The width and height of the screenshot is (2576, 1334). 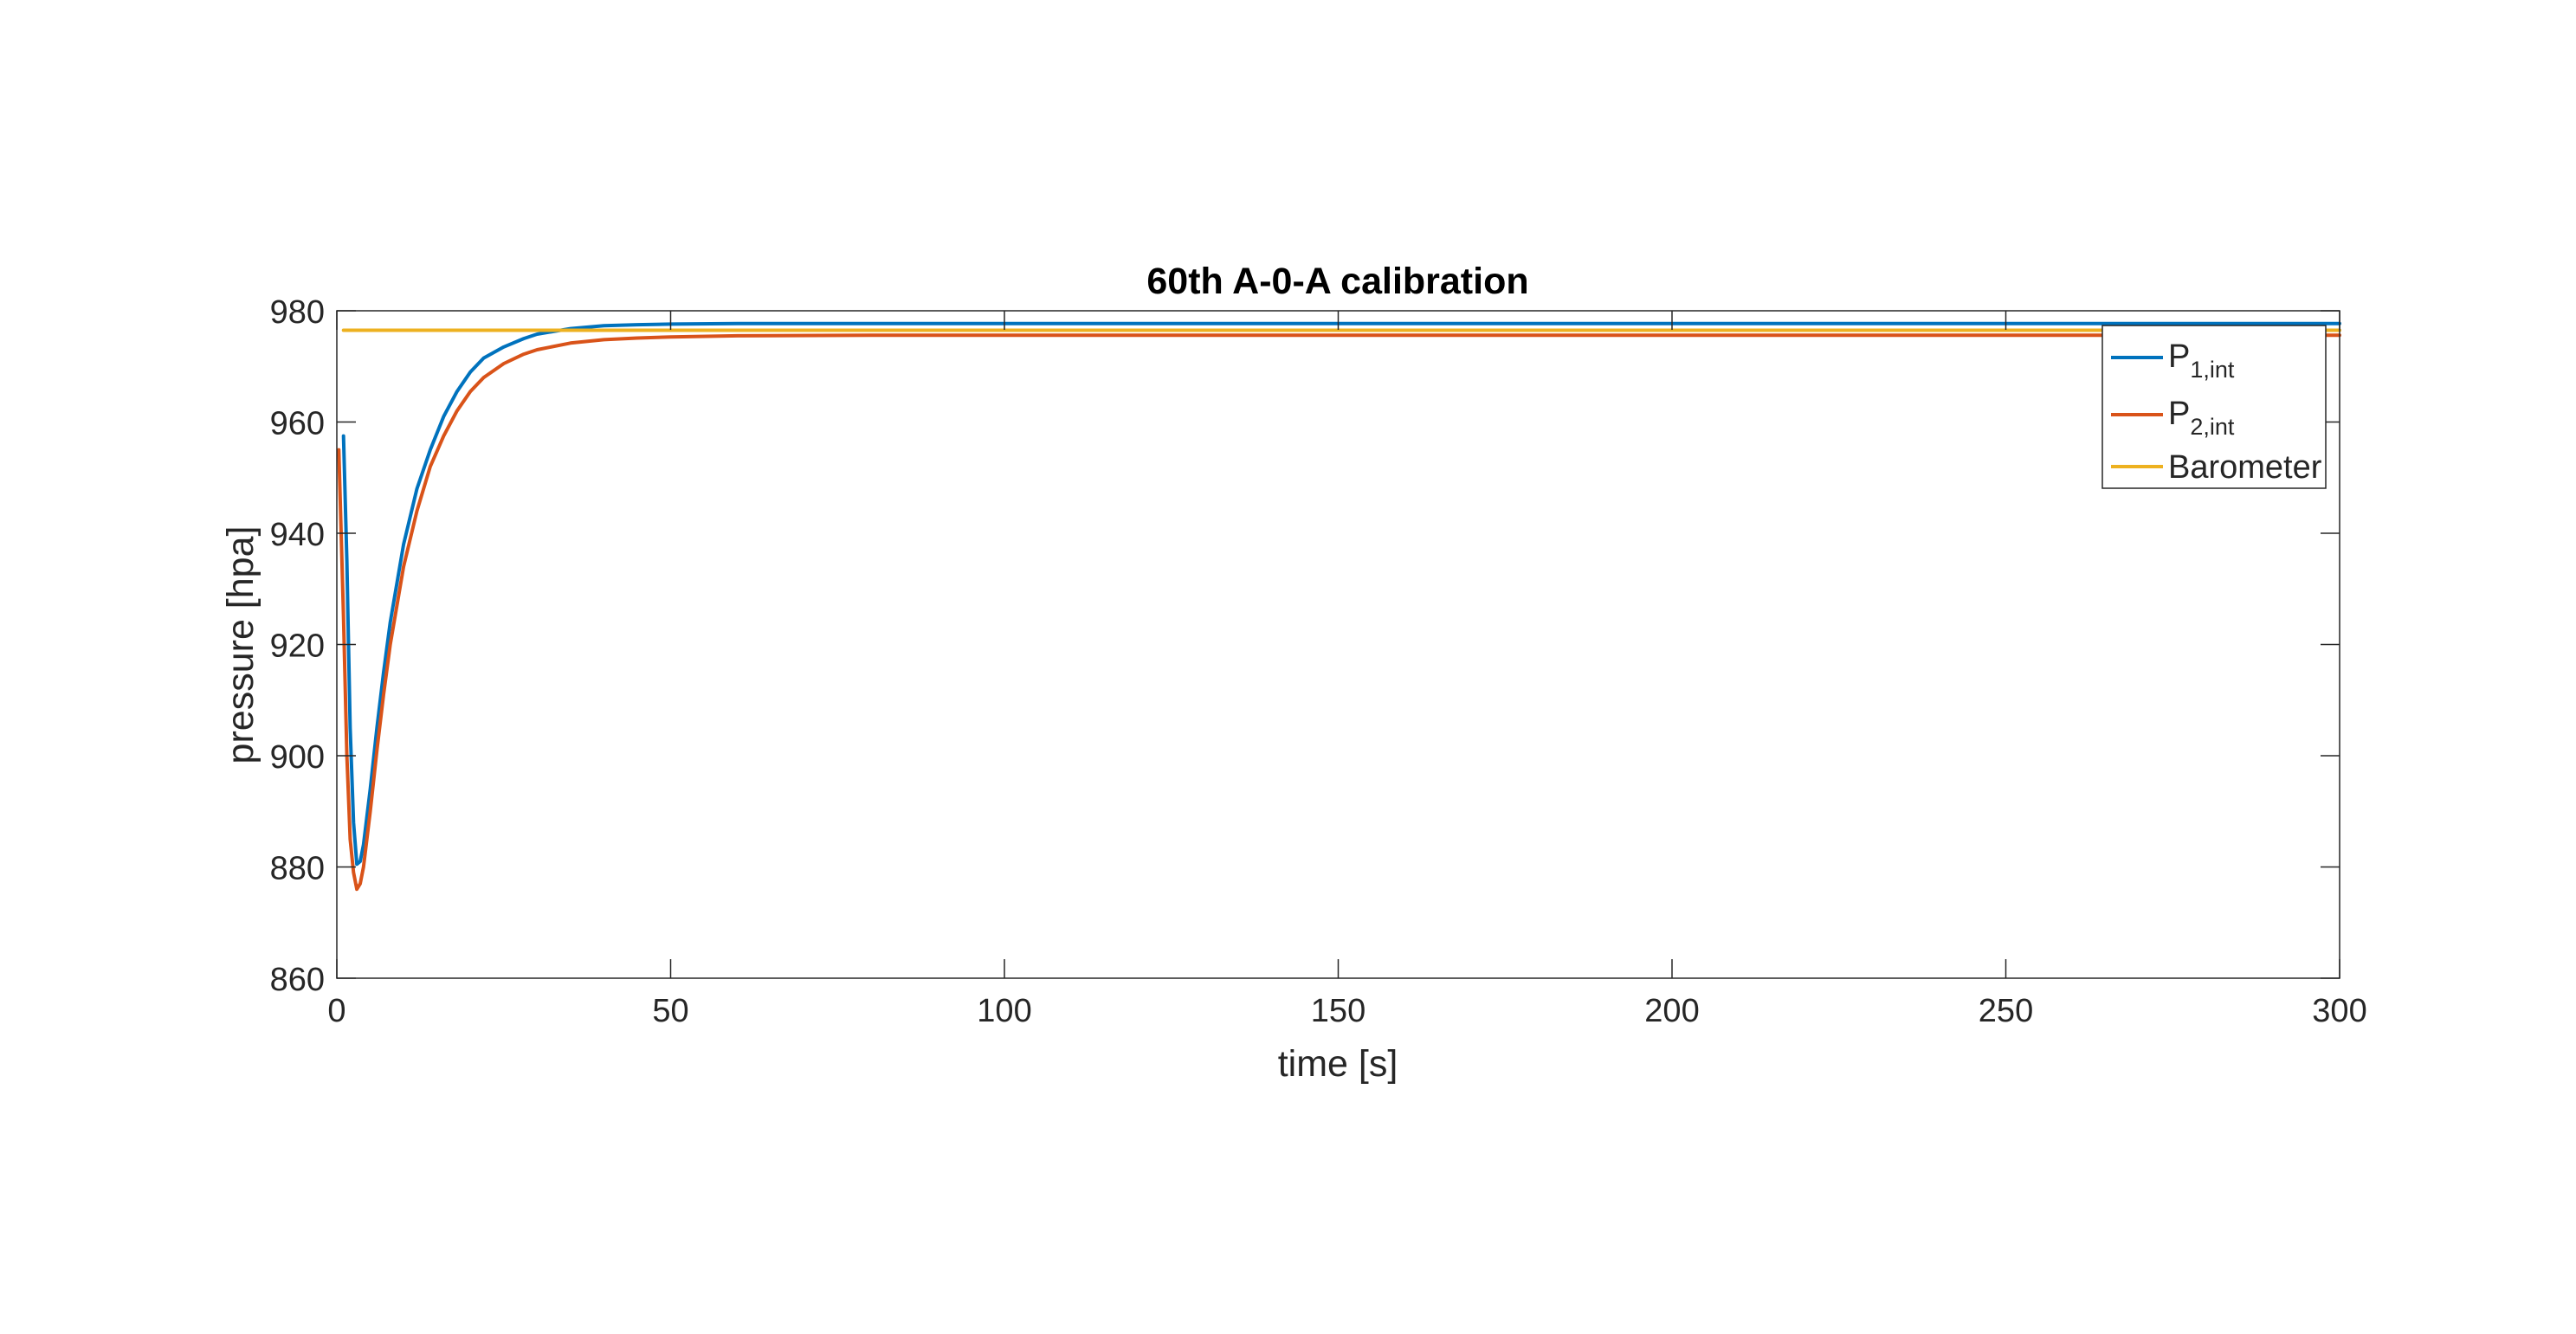 I want to click on x-tick-label: 100, so click(x=1004, y=1011).